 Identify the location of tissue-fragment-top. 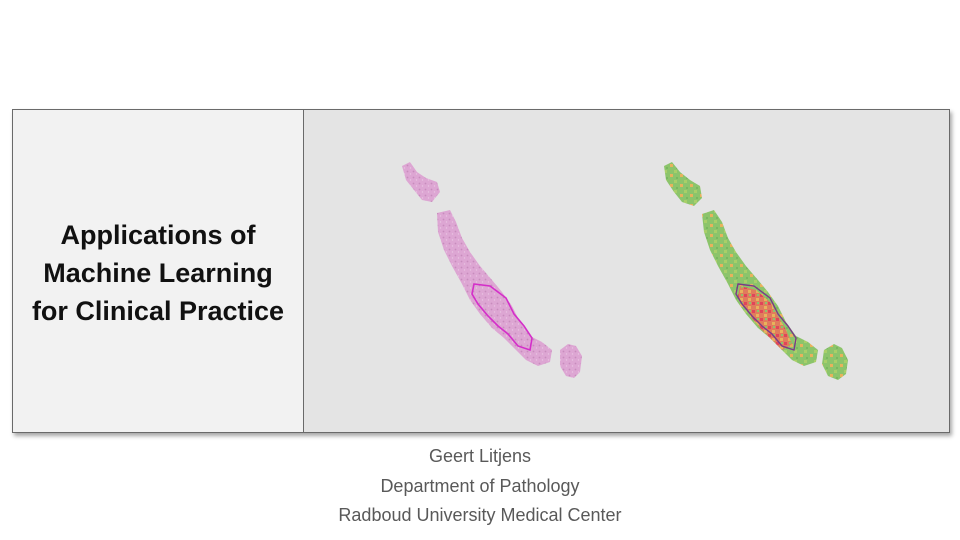
(421, 182).